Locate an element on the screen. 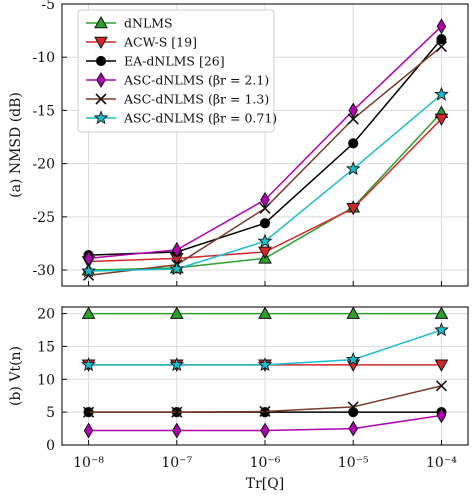 This screenshot has width=474, height=496. x-tick-label: 10⁻⁵ is located at coordinates (353, 463).